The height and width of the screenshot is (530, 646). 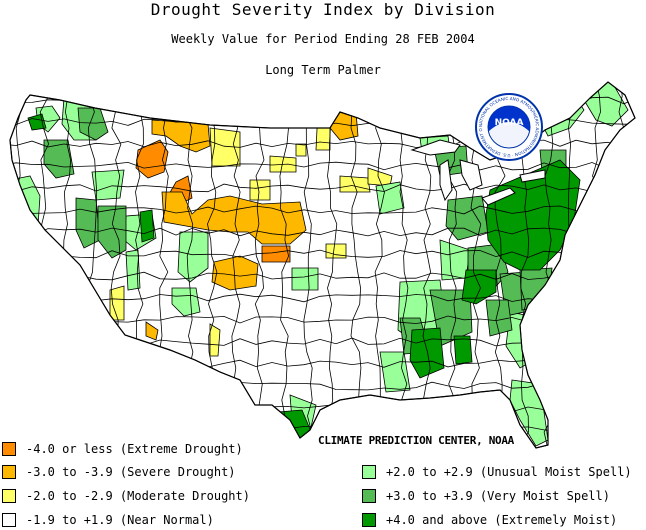 What do you see at coordinates (276, 254) in the screenshot?
I see `division-extreme-drought` at bounding box center [276, 254].